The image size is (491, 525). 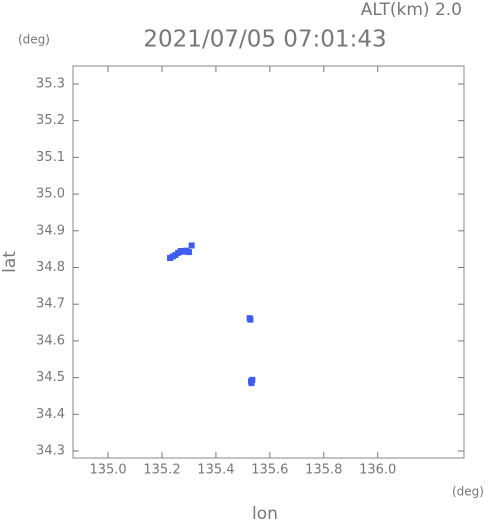 What do you see at coordinates (50, 120) in the screenshot?
I see `y-tick-label: 35.2` at bounding box center [50, 120].